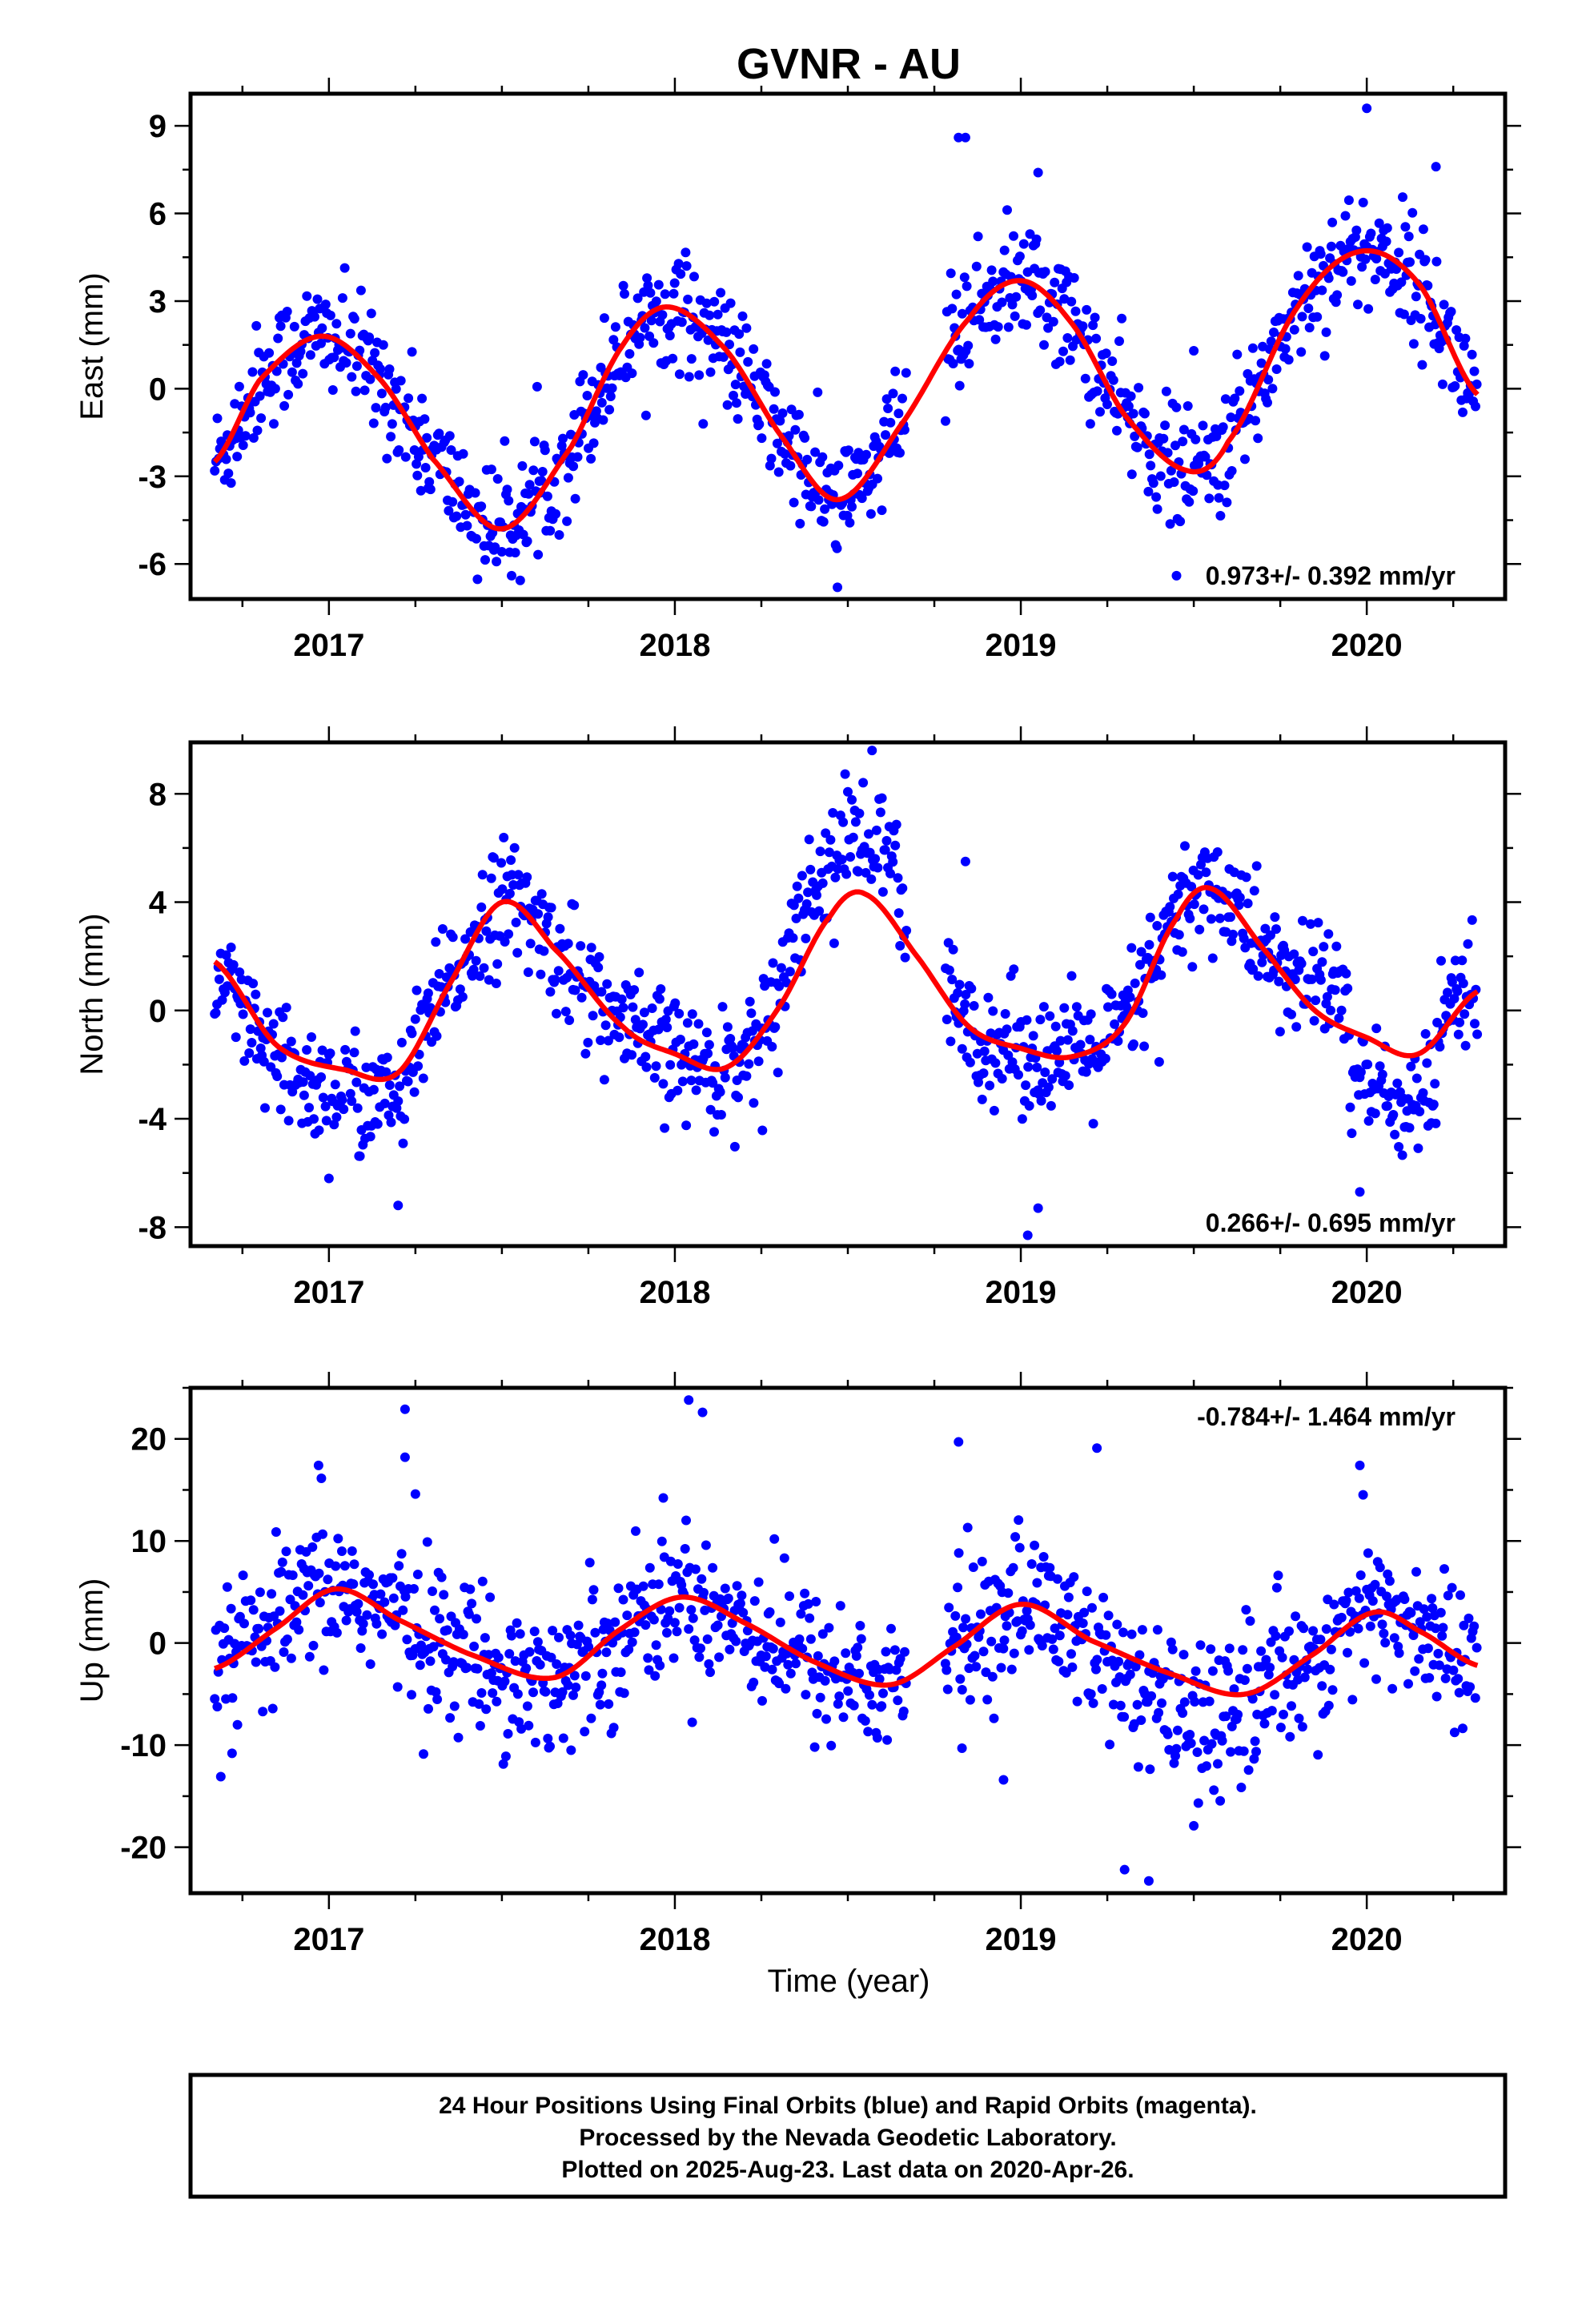 Image resolution: width=1582 pixels, height=2324 pixels. I want to click on y-tick-label: 10, so click(149, 1541).